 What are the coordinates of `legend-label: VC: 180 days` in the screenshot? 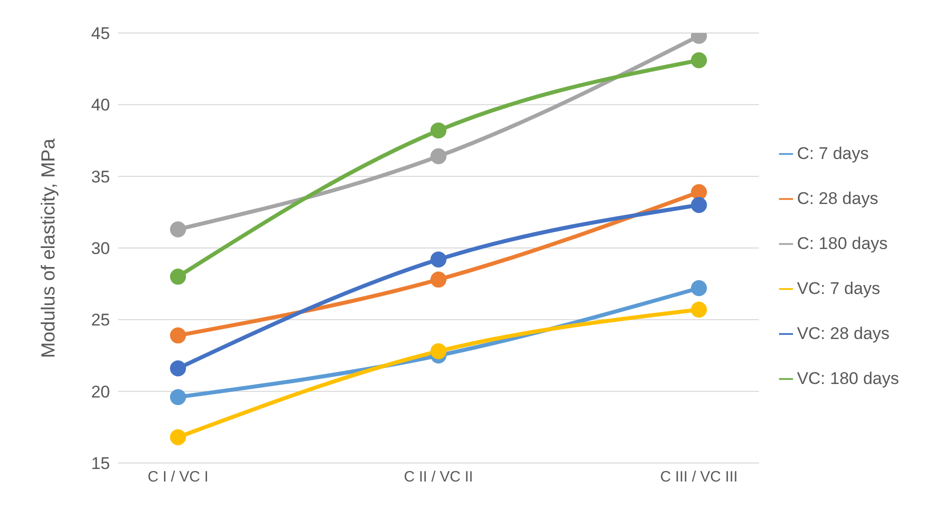 It's located at (847, 378).